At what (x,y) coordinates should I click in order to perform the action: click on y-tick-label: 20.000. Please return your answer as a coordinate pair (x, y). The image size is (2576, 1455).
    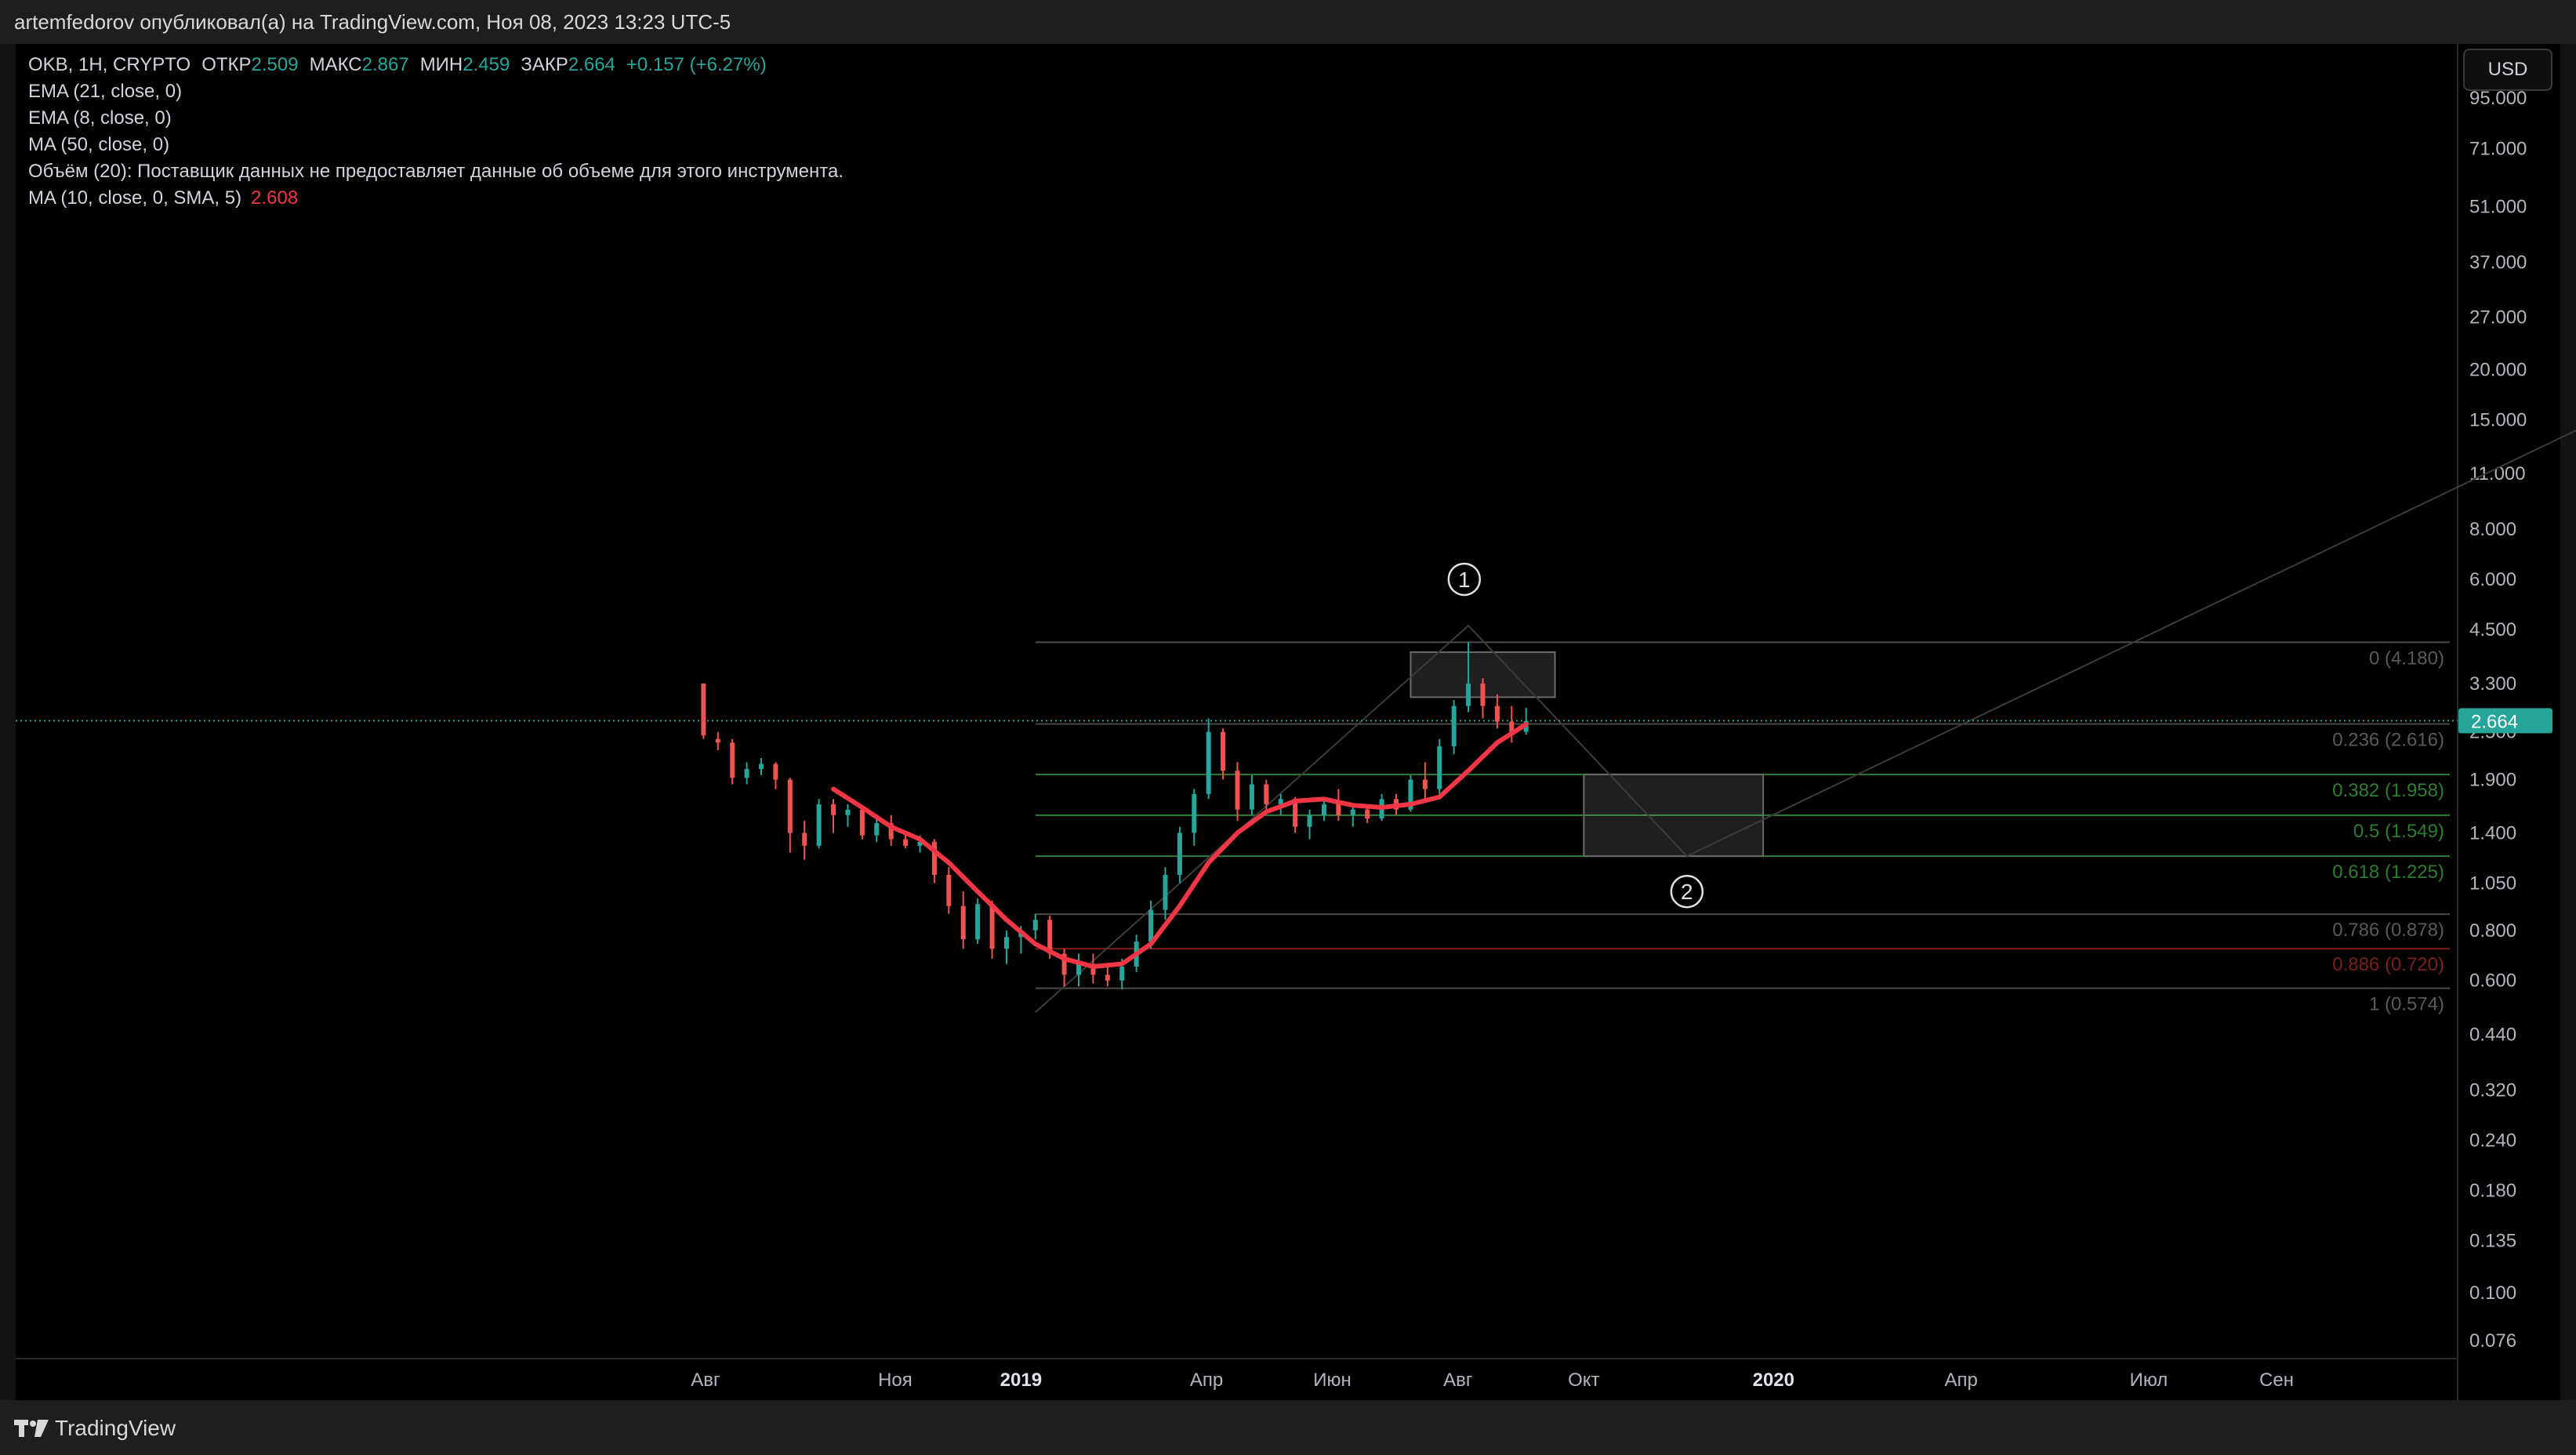
    Looking at the image, I should click on (2498, 369).